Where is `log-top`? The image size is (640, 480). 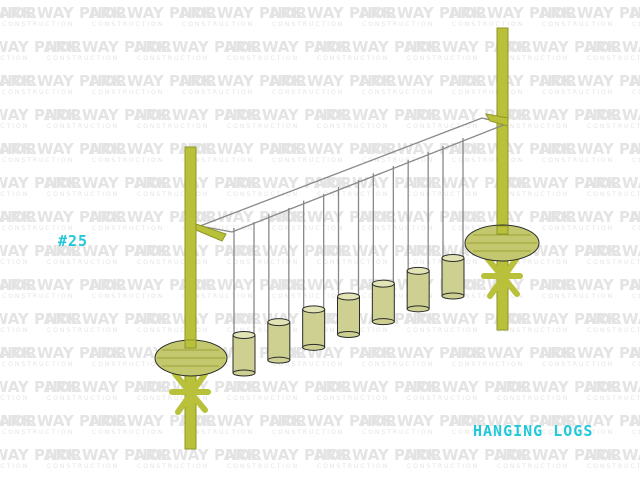 log-top is located at coordinates (383, 283).